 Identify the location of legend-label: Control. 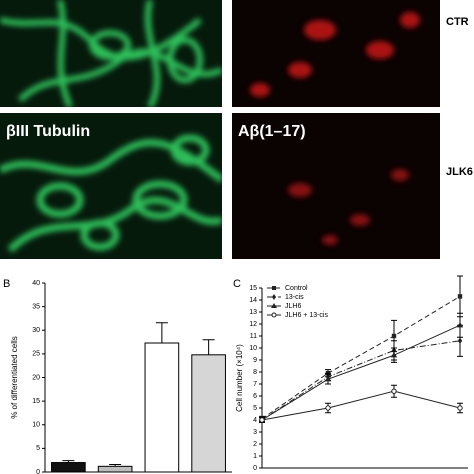
(296, 288).